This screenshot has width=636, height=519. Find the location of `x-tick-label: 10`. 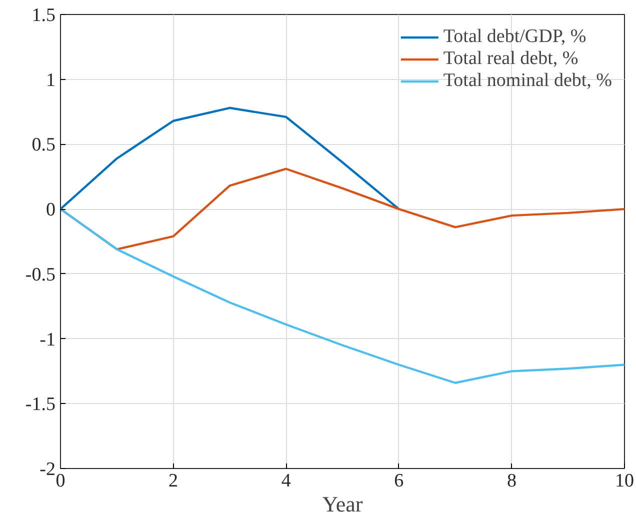

x-tick-label: 10 is located at coordinates (624, 481).